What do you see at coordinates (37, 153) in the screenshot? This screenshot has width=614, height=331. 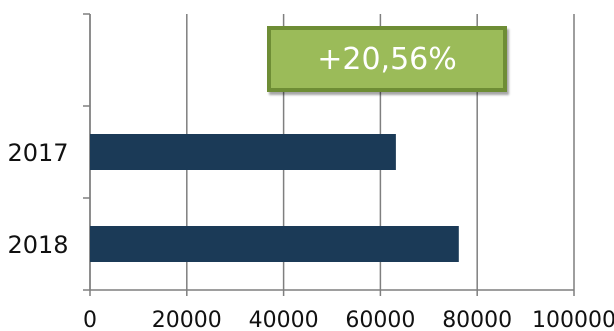 I see `category-label: 2017` at bounding box center [37, 153].